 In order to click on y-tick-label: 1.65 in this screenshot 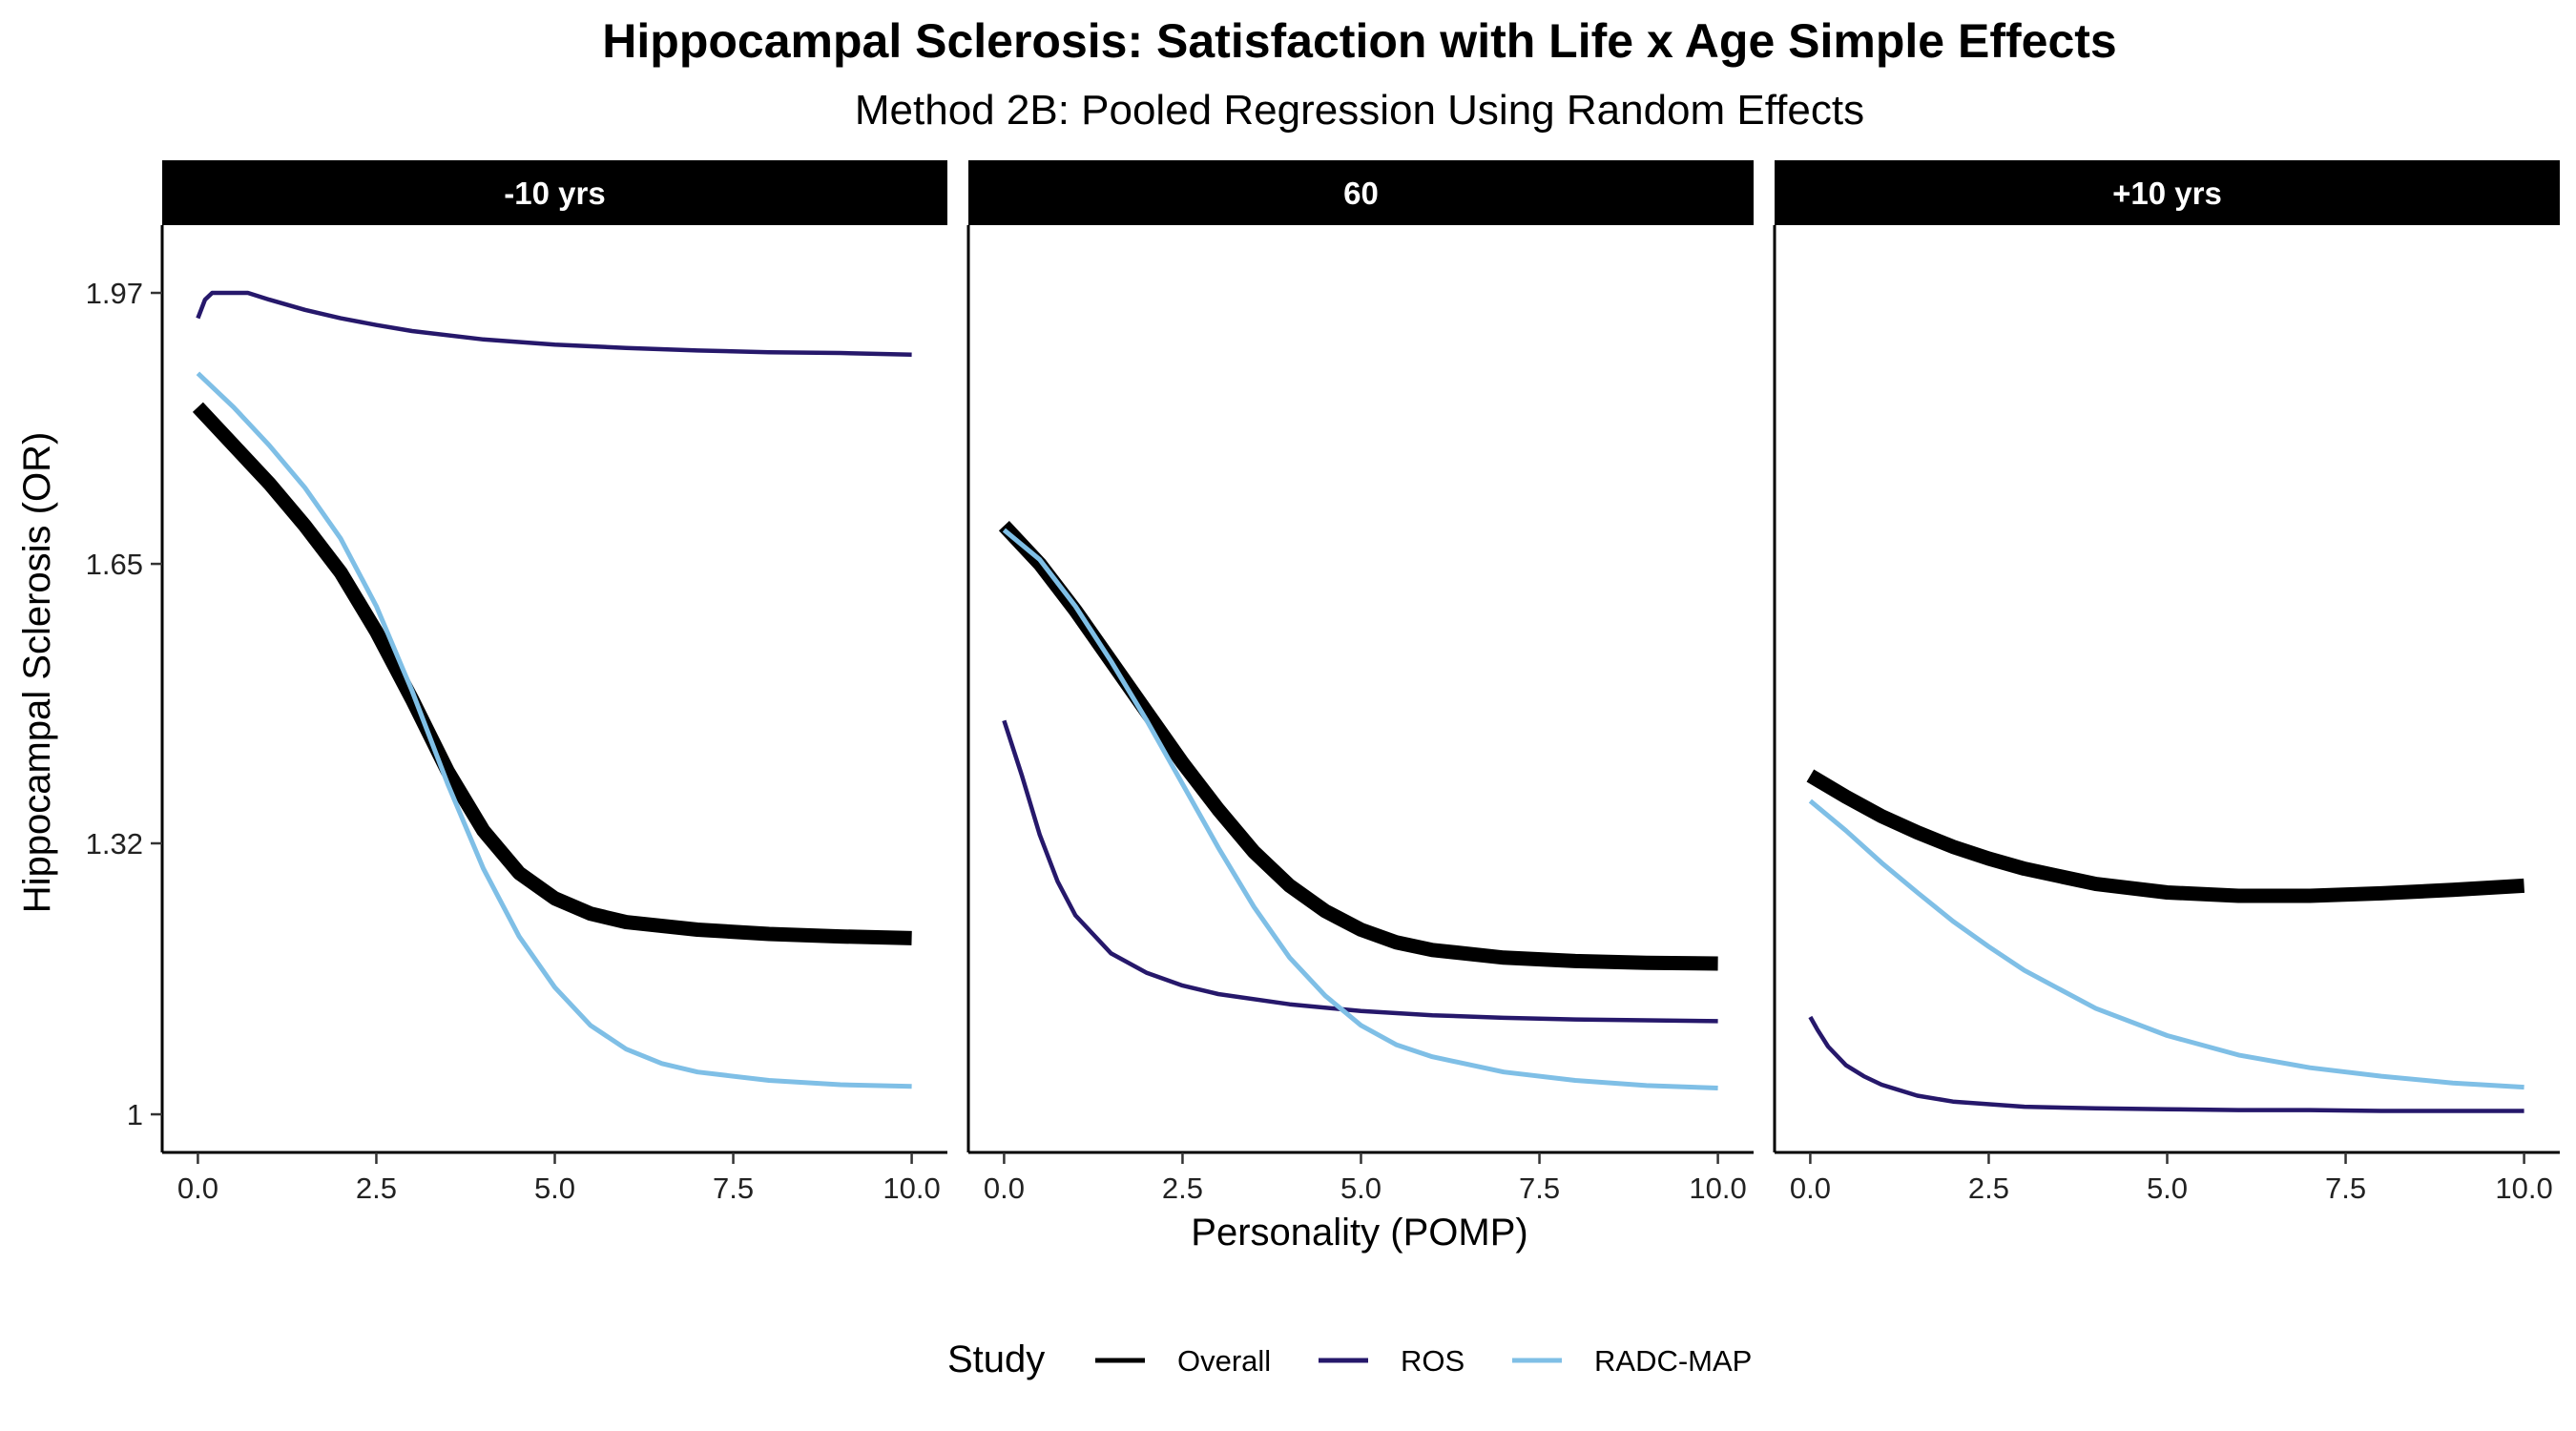, I will do `click(114, 564)`.